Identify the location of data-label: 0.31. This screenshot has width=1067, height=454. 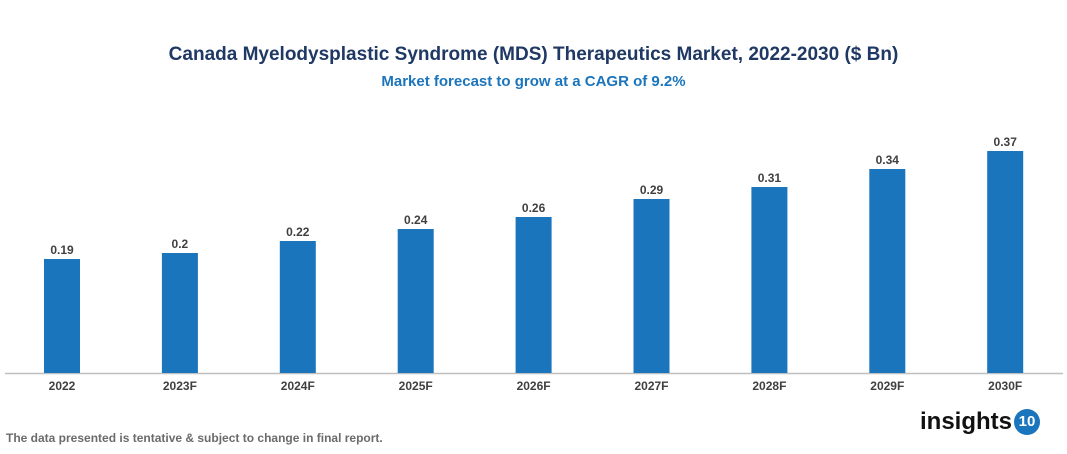
(770, 178).